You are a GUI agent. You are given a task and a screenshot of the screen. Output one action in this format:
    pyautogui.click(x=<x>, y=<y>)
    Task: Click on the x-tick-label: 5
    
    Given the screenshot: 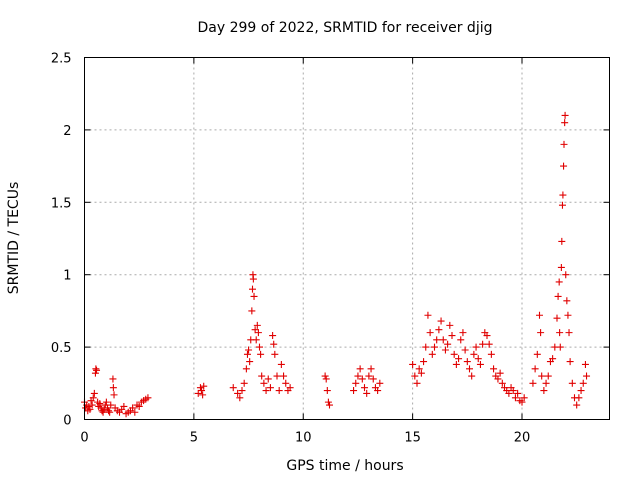 What is the action you would take?
    pyautogui.click(x=194, y=438)
    